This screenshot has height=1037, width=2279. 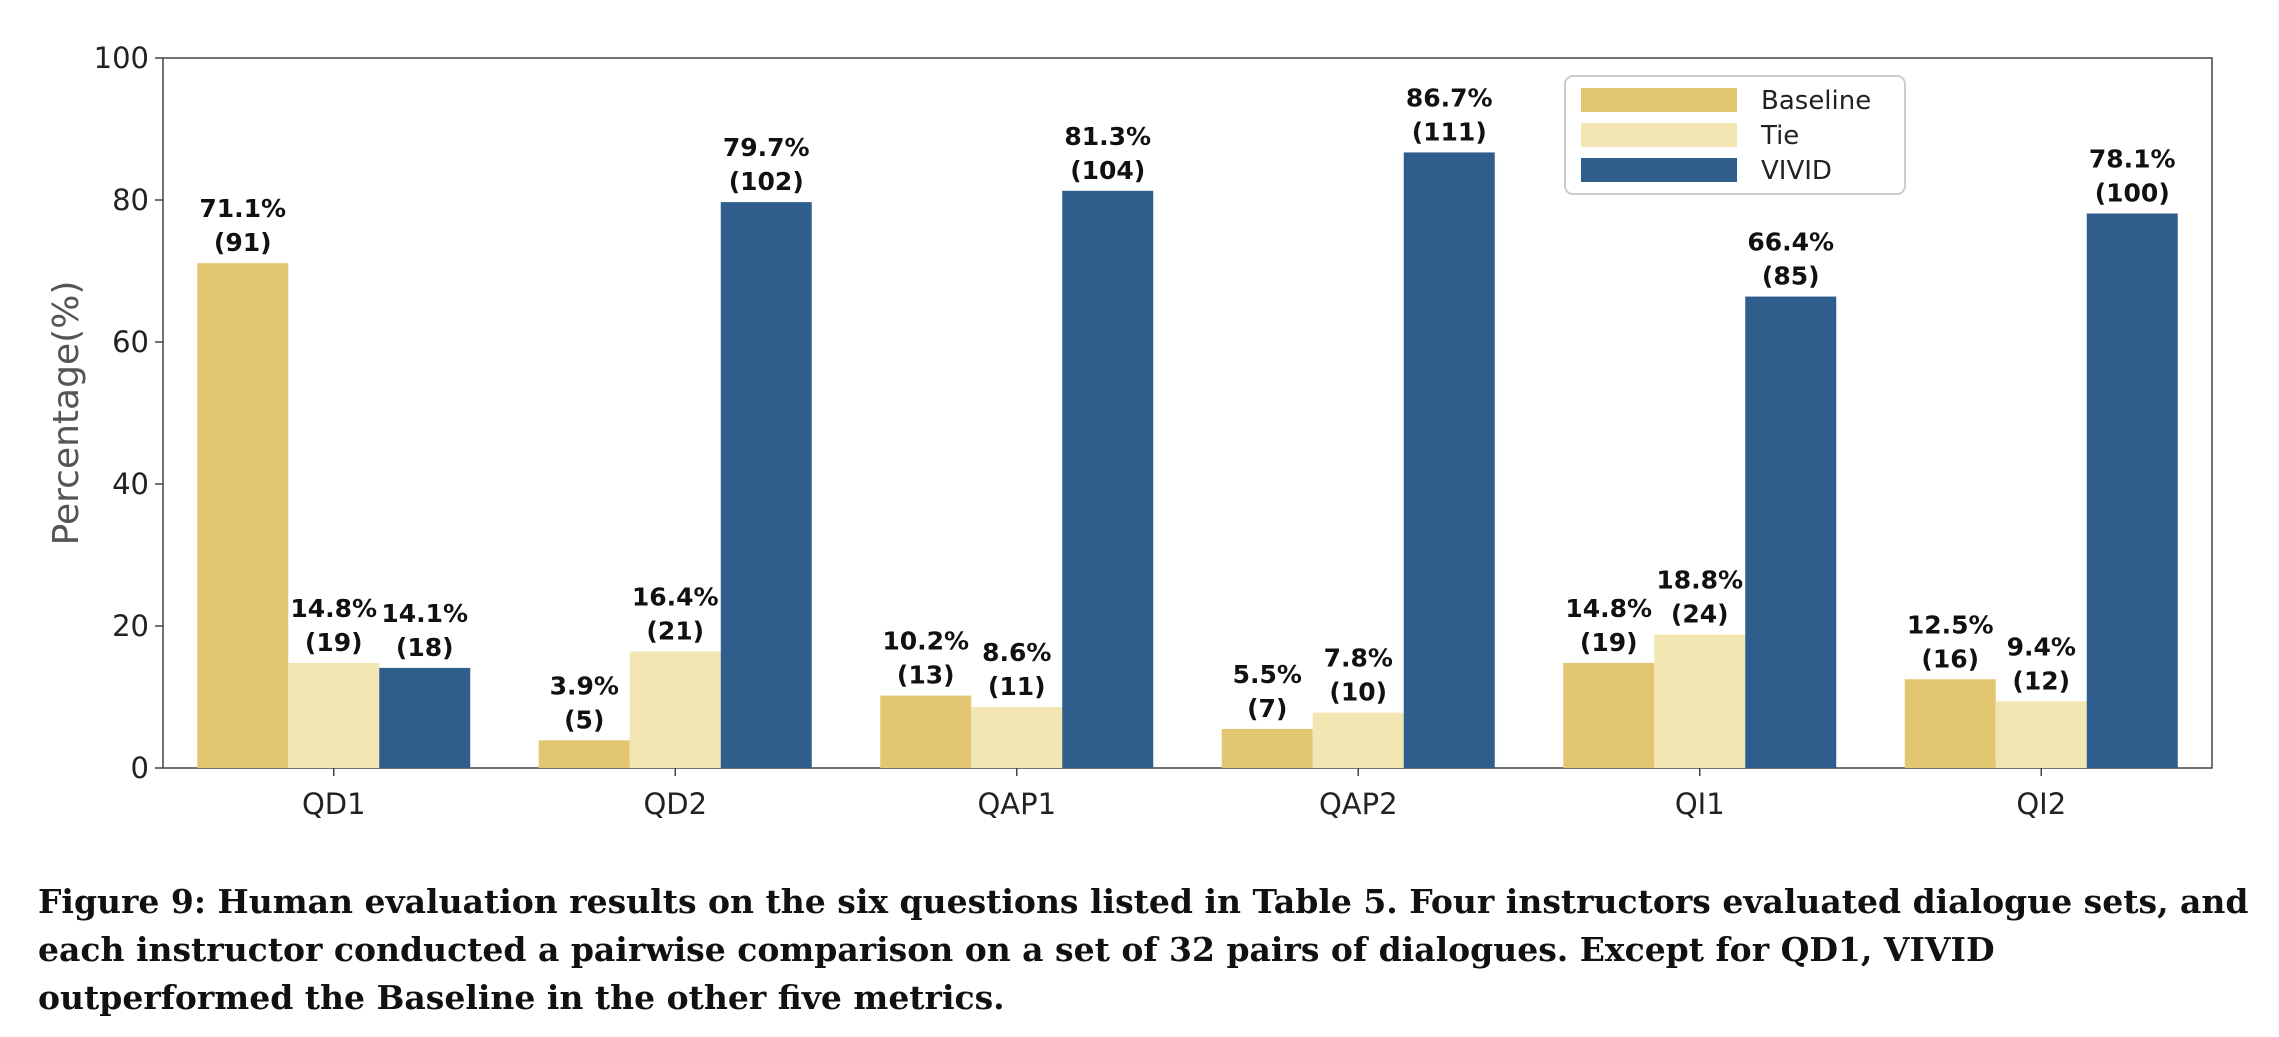 I want to click on bar-baseline-qap1, so click(x=926, y=731).